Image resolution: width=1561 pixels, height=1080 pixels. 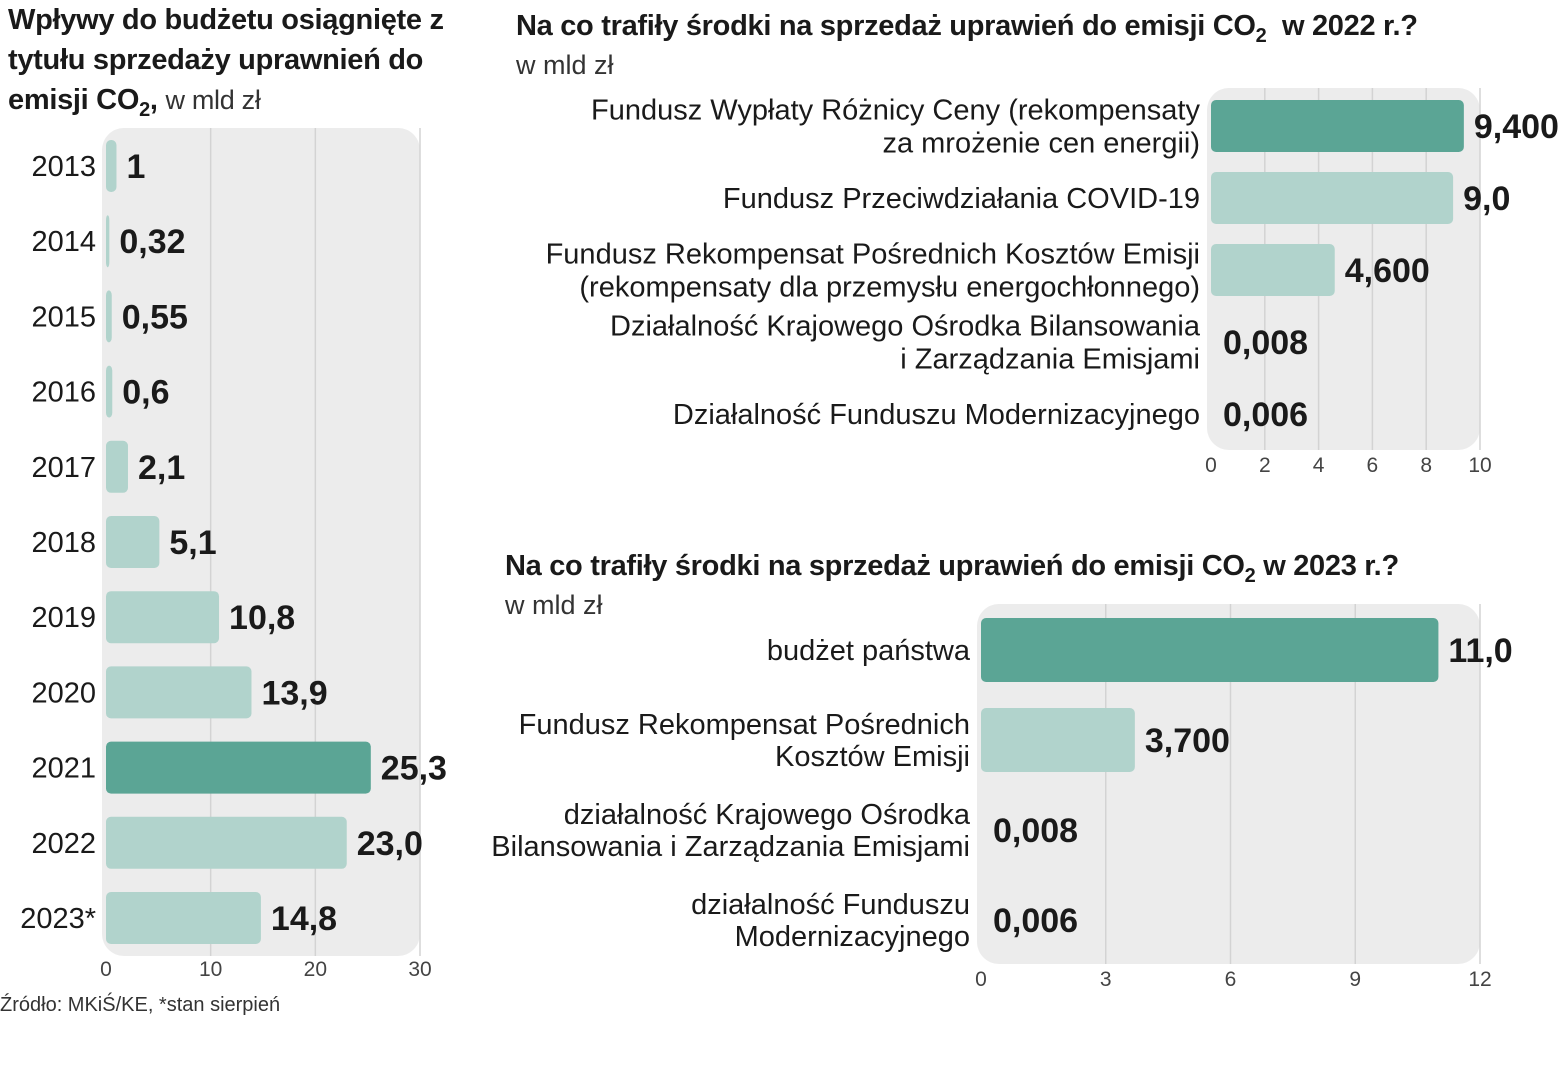 I want to click on chart3-panel, so click(x=1228, y=784).